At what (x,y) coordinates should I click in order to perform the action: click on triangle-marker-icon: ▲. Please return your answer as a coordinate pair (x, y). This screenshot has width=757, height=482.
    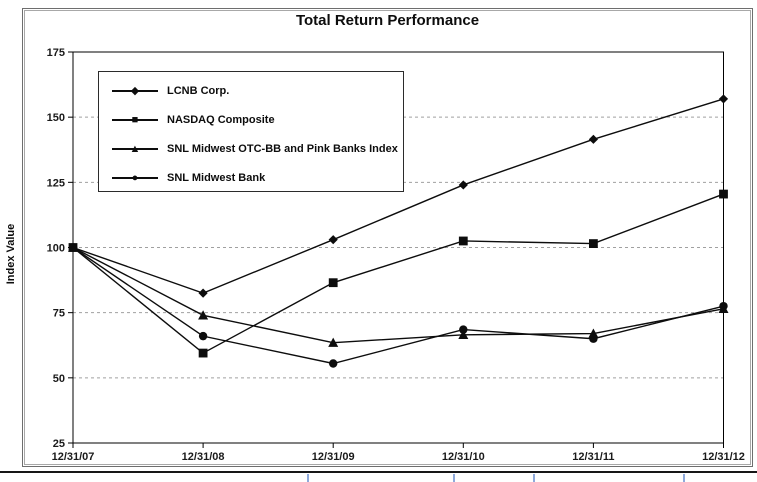
    Looking at the image, I should click on (135, 149).